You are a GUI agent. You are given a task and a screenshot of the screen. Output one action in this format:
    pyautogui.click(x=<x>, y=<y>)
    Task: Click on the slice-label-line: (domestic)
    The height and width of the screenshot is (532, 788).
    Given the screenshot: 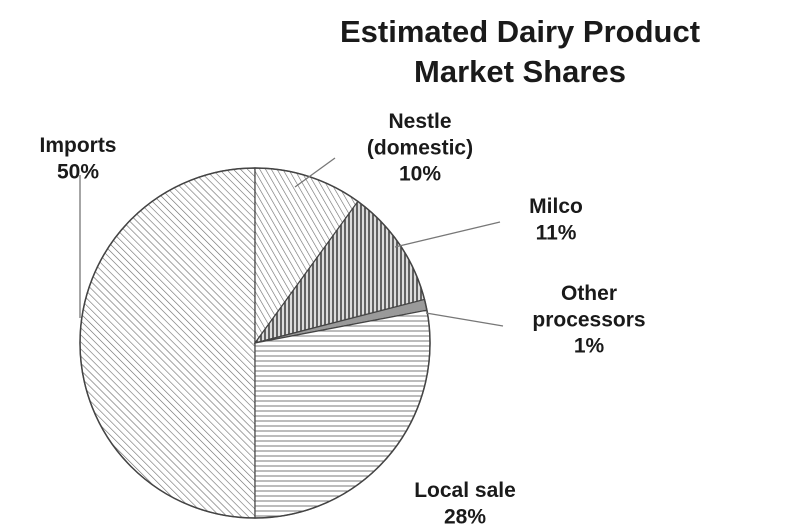 What is the action you would take?
    pyautogui.click(x=420, y=147)
    